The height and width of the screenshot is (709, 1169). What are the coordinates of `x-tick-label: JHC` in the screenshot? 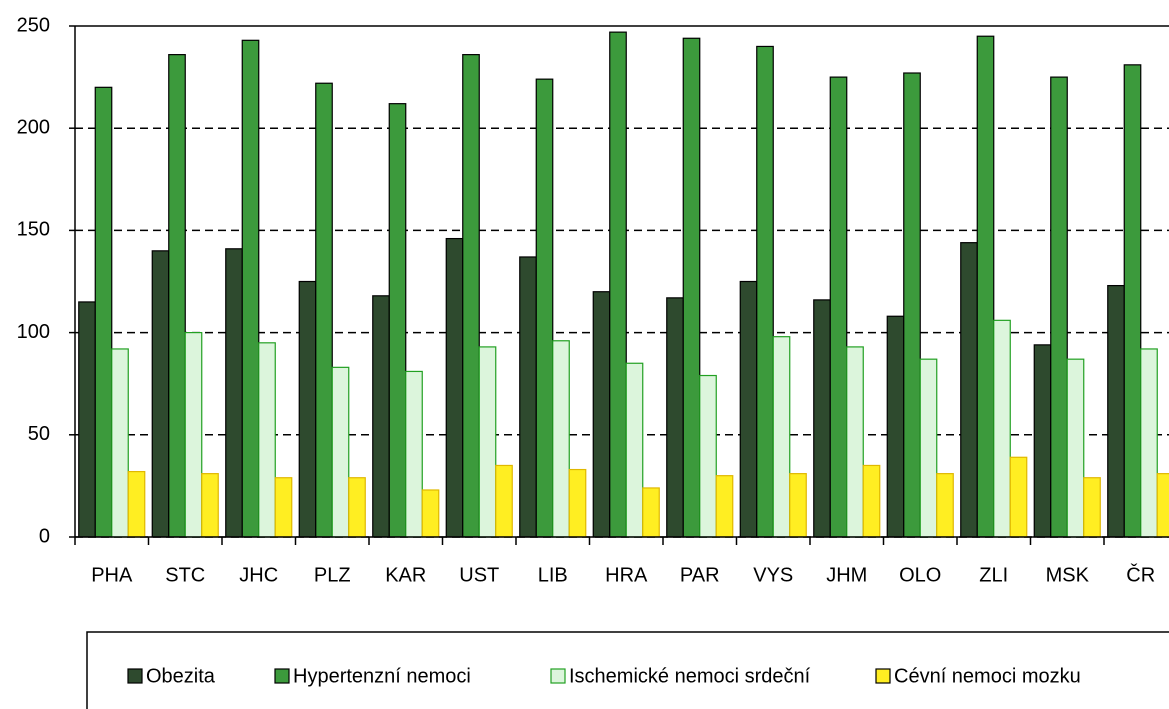 It's located at (258, 575).